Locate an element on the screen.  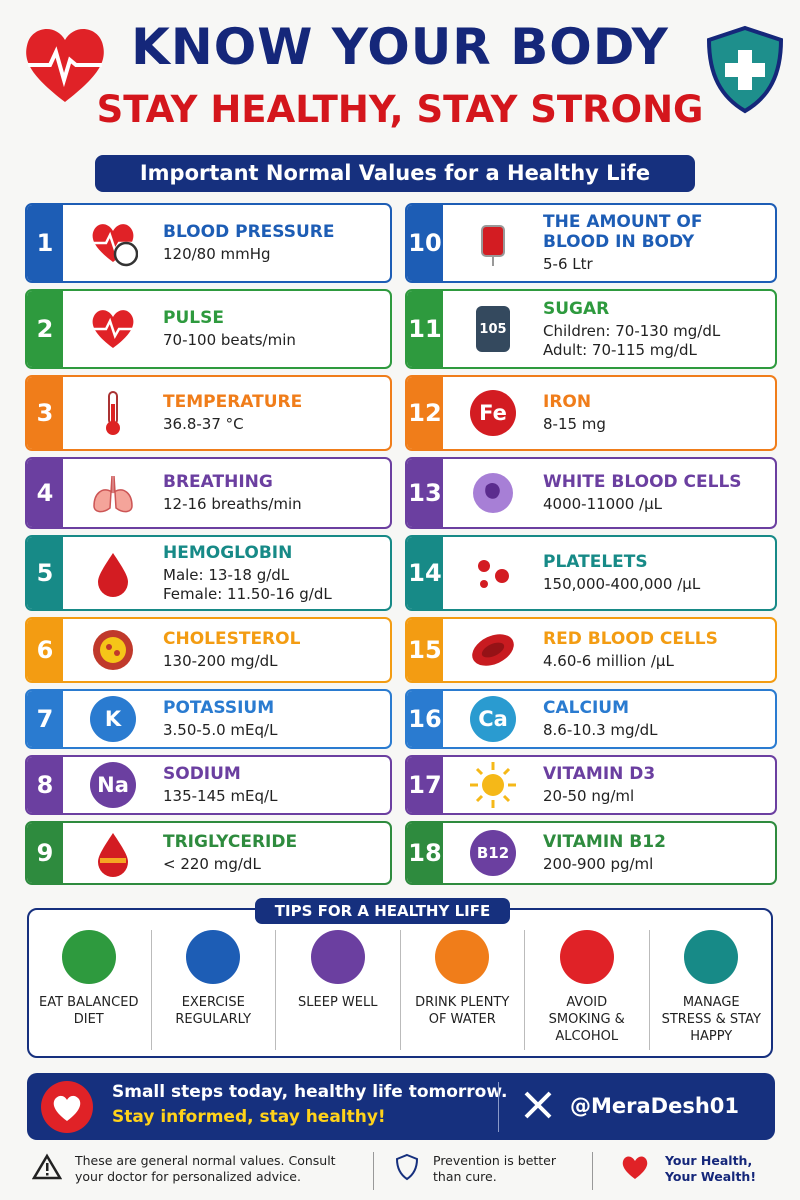
divider is located at coordinates (373, 1171).